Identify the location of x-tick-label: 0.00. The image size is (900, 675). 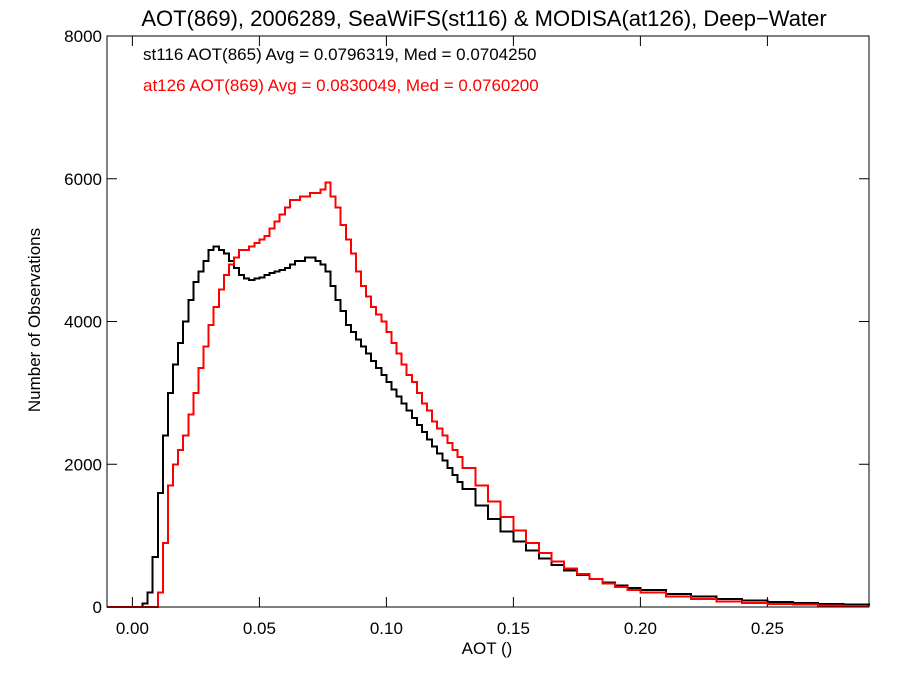
(132, 628).